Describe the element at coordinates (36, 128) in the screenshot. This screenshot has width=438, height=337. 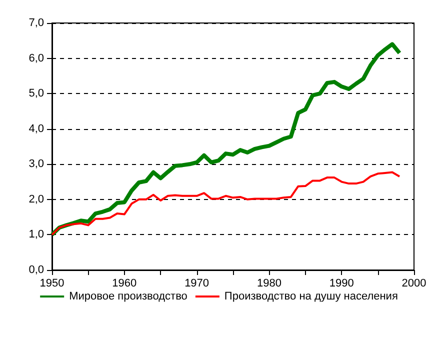
I see `y-tick-label: 4,0` at that location.